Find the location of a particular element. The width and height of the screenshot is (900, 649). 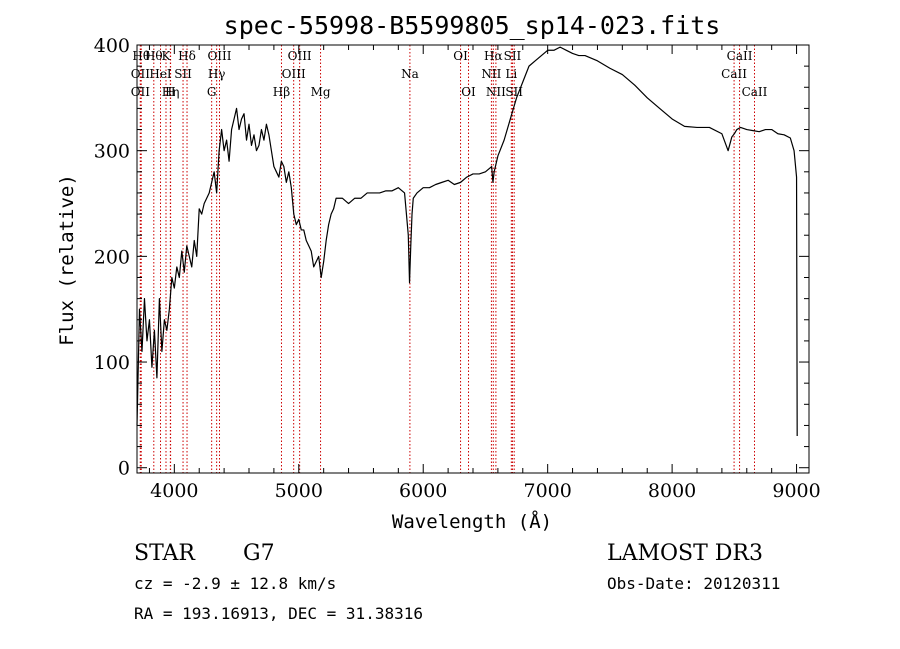

spectral-line-label: HeI is located at coordinates (160, 74).